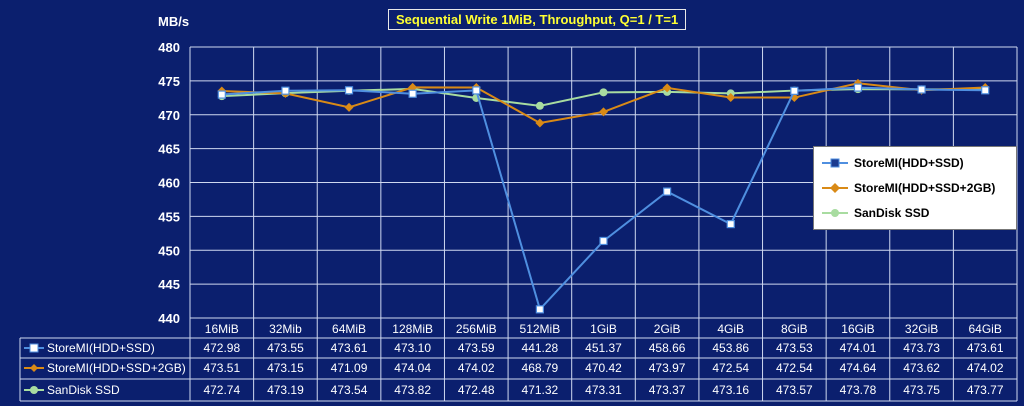 The width and height of the screenshot is (1024, 406). I want to click on category-label: 32Mib, so click(285, 329).